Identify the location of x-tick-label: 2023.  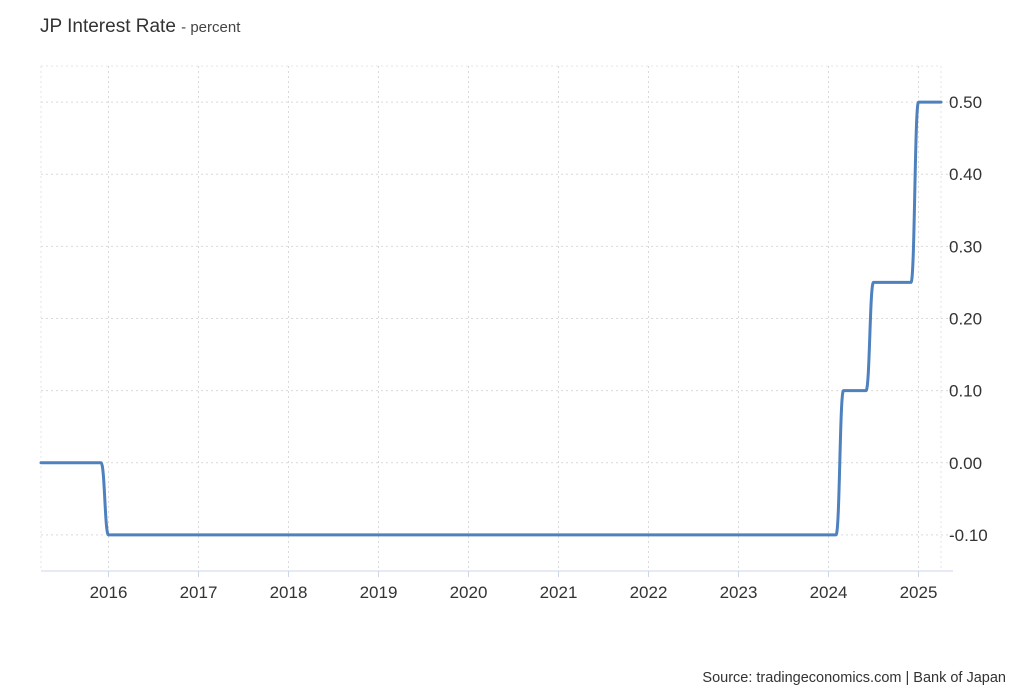
(739, 592).